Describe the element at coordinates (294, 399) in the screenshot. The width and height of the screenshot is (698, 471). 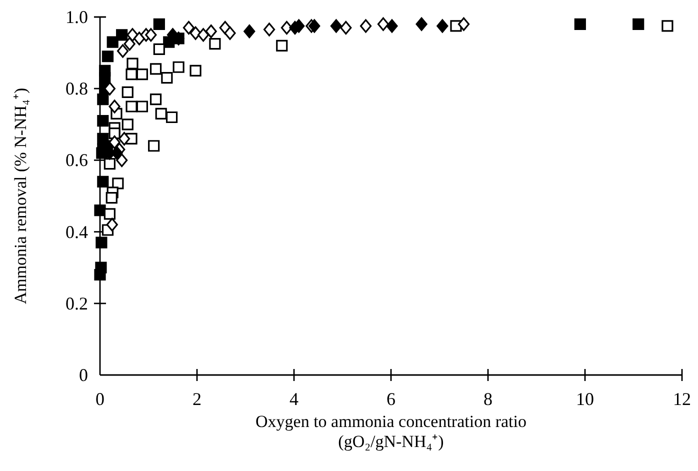
I see `x-tick-label: 4` at that location.